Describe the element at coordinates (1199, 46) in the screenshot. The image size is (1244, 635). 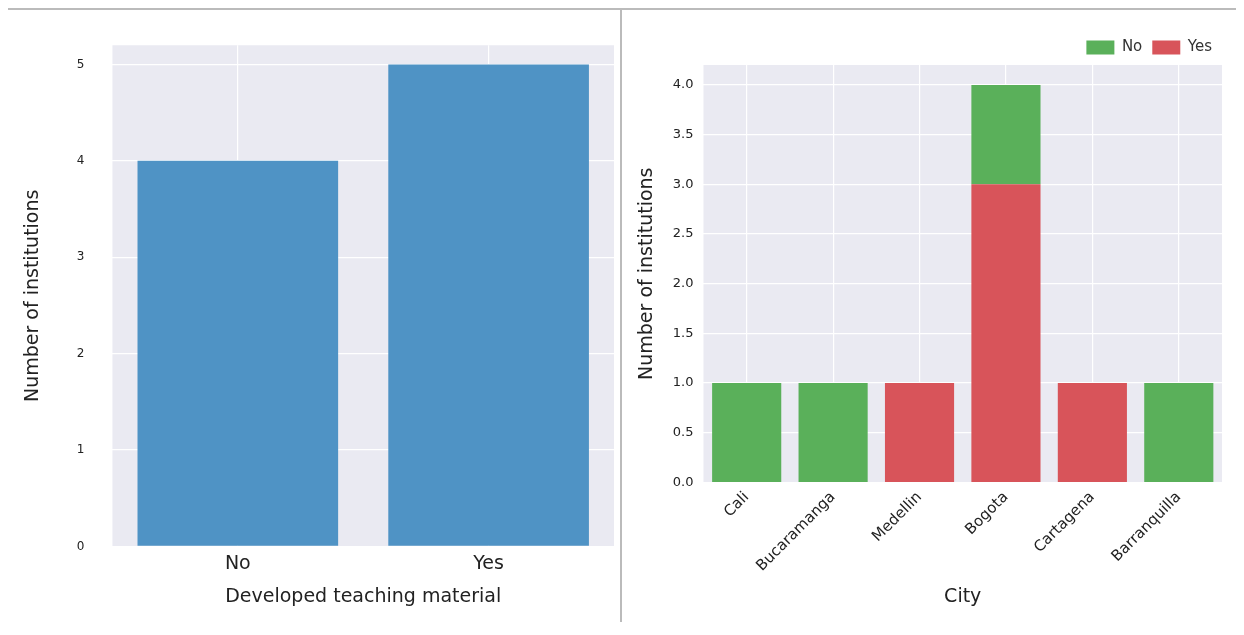
I see `legend-label: Yes` at that location.